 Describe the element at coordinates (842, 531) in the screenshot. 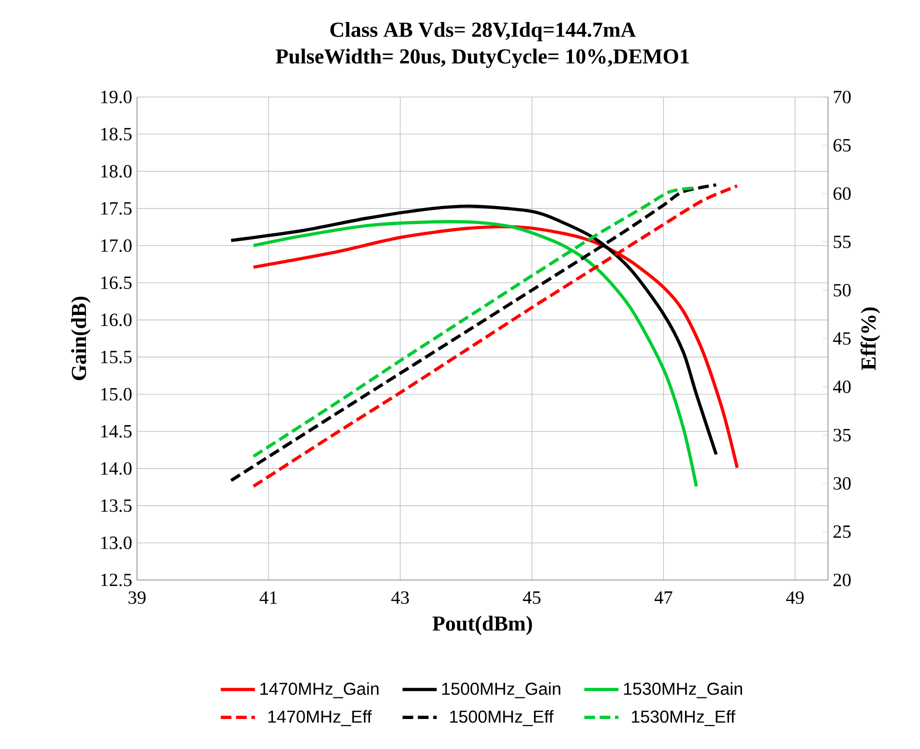

I see `y2-tick-label: 25` at that location.